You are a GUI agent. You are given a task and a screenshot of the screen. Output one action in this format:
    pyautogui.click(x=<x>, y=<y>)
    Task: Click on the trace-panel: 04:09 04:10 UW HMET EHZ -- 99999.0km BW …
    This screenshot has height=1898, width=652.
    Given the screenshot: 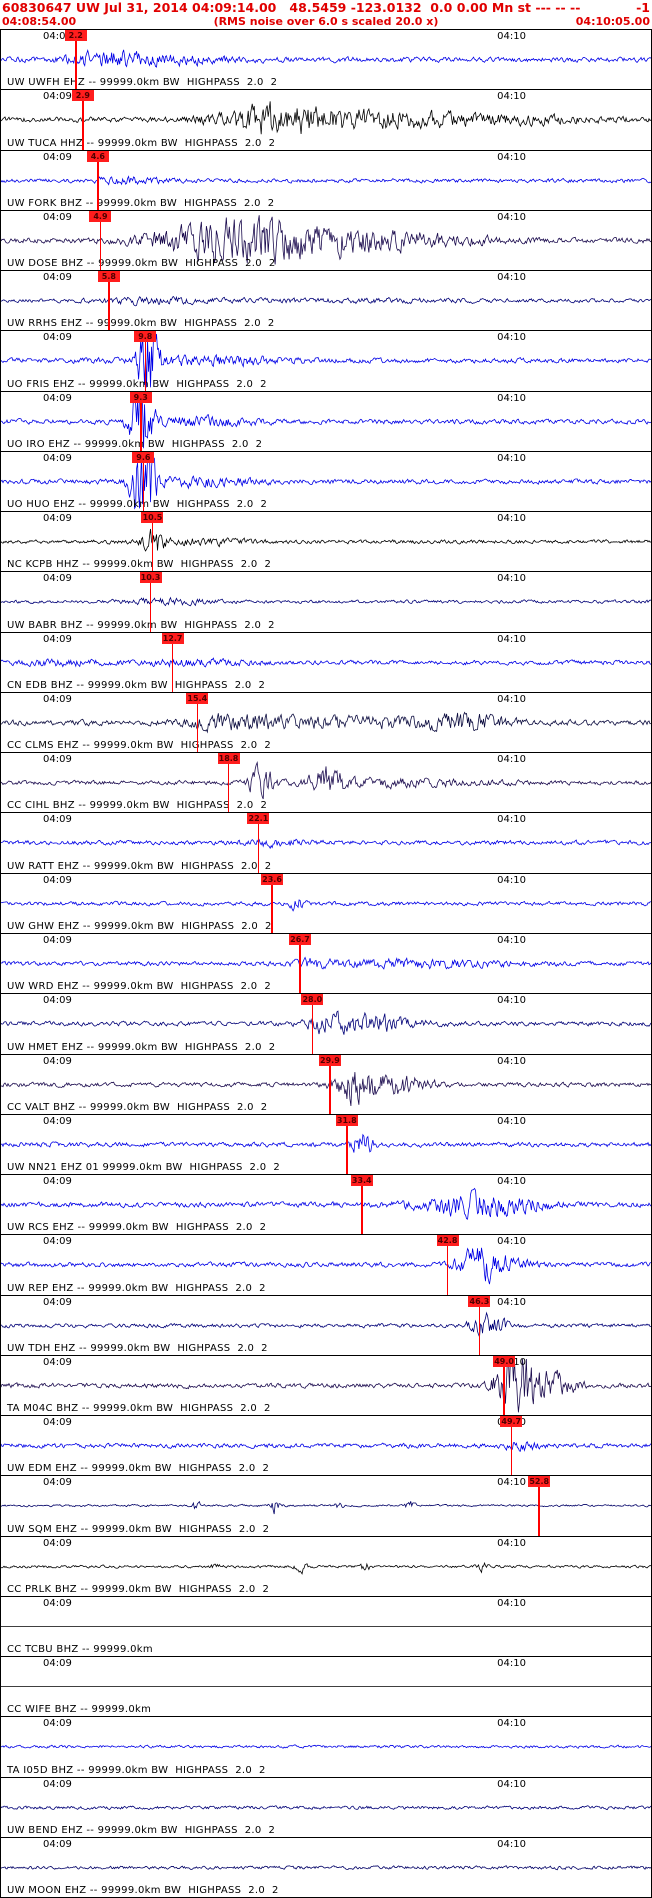 What is the action you would take?
    pyautogui.click(x=326, y=1024)
    